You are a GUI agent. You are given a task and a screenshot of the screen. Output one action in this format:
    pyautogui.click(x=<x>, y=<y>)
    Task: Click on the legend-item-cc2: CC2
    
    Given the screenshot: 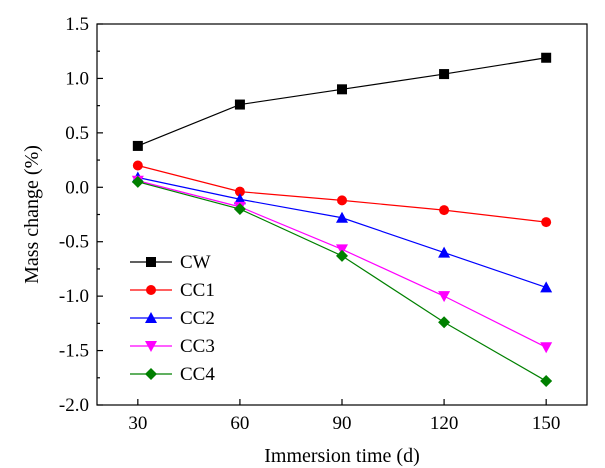 What is the action you would take?
    pyautogui.click(x=172, y=318)
    